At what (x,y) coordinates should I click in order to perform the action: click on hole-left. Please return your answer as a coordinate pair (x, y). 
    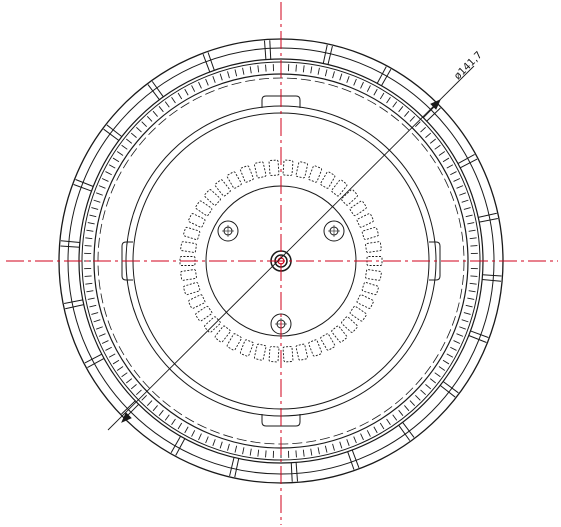
    Looking at the image, I should click on (228, 231).